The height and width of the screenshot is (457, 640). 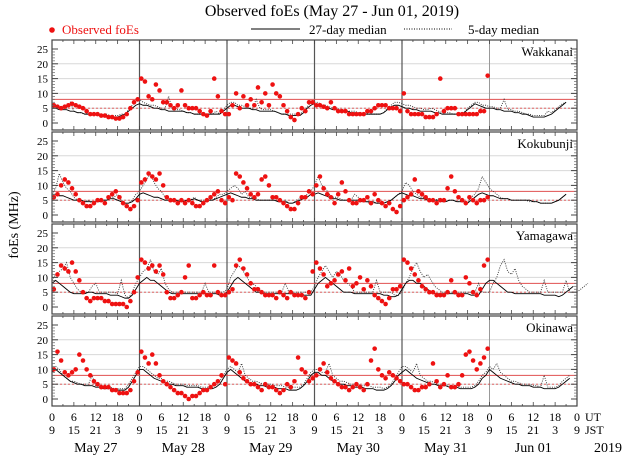 I want to click on day-label: May 30, so click(x=358, y=448).